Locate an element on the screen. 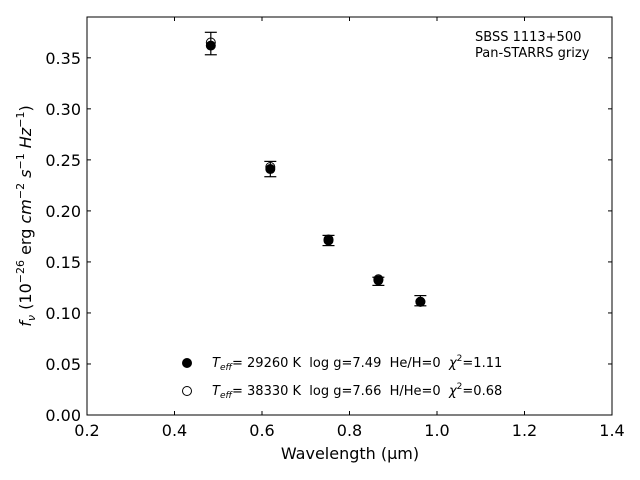  x-tick-label: 0.4 is located at coordinates (174, 430).